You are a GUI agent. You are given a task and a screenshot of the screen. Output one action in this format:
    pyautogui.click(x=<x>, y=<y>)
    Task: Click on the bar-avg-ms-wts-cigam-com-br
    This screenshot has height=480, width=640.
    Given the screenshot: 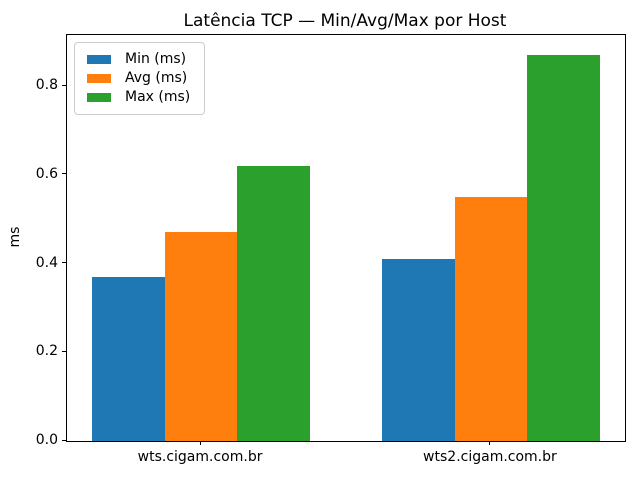 What is the action you would take?
    pyautogui.click(x=201, y=336)
    